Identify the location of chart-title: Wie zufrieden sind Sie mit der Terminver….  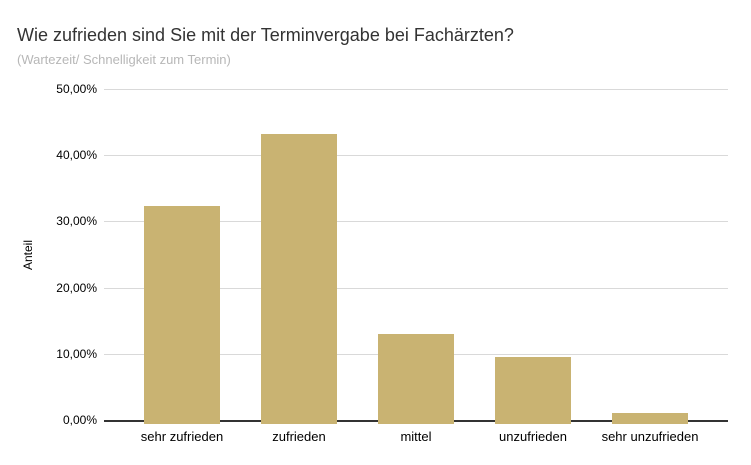
(265, 35).